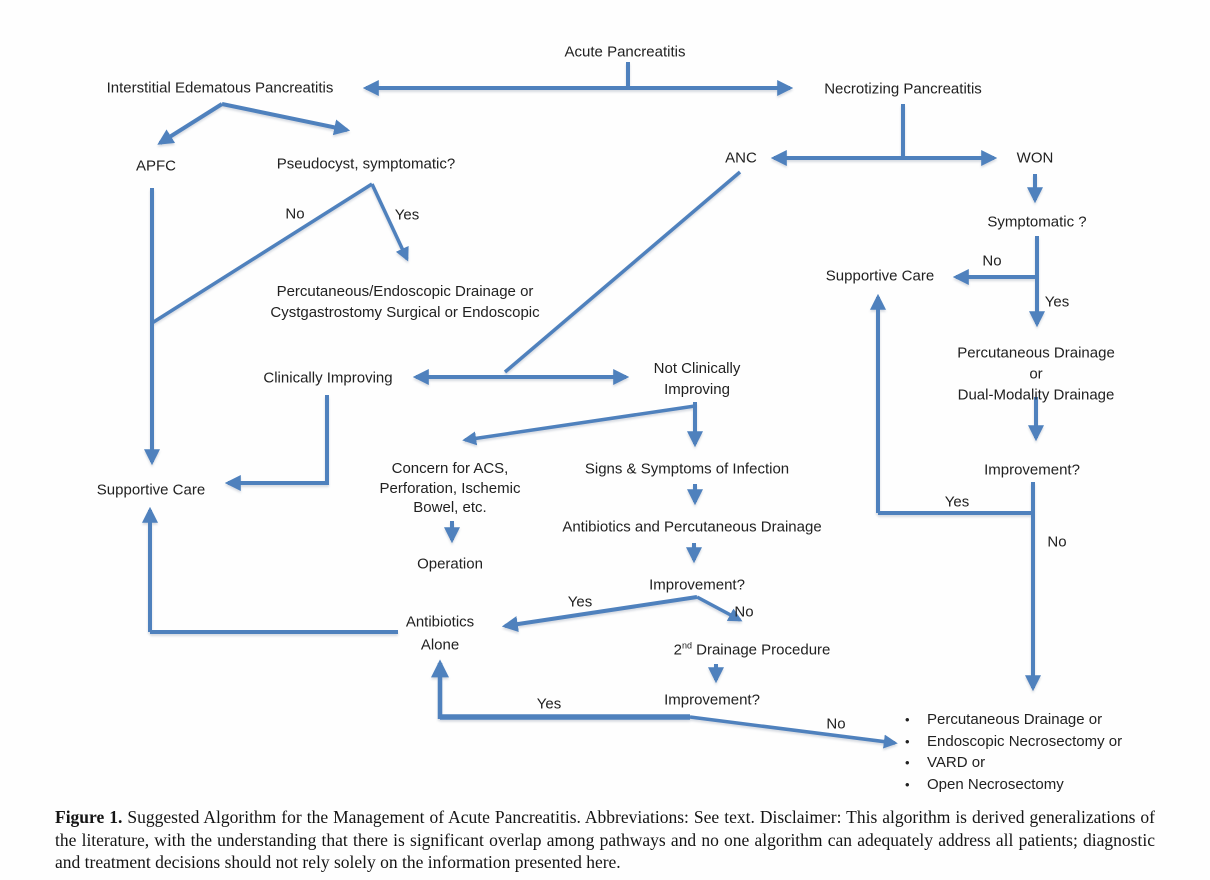 The width and height of the screenshot is (1210, 880). What do you see at coordinates (89, 817) in the screenshot?
I see `figure-caption-label: Figure 1.` at bounding box center [89, 817].